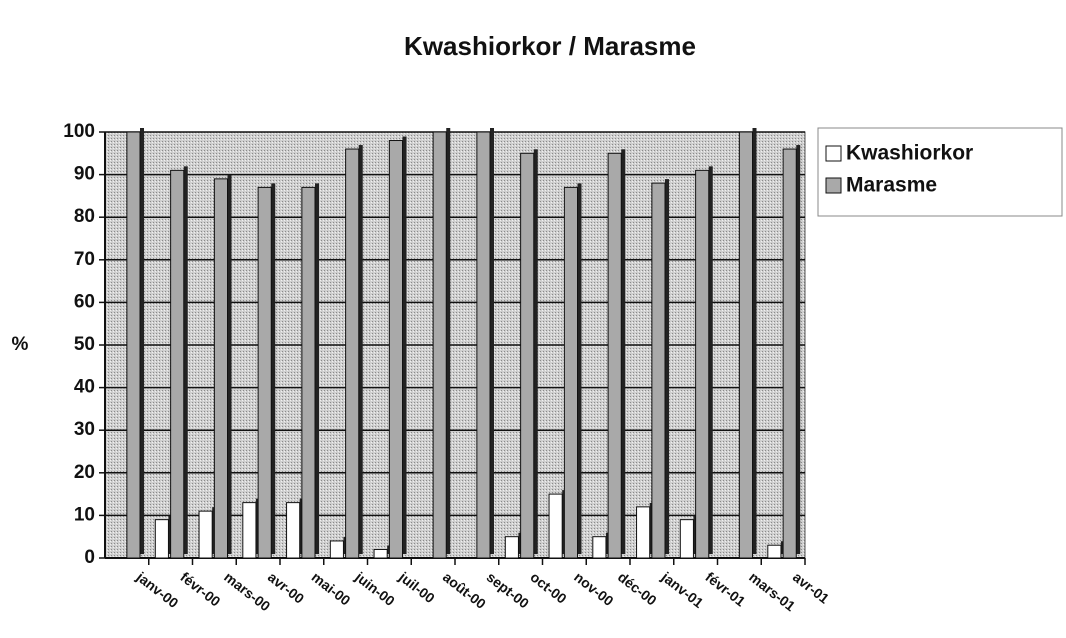  What do you see at coordinates (247, 592) in the screenshot?
I see `x-tick-label: mars-00` at bounding box center [247, 592].